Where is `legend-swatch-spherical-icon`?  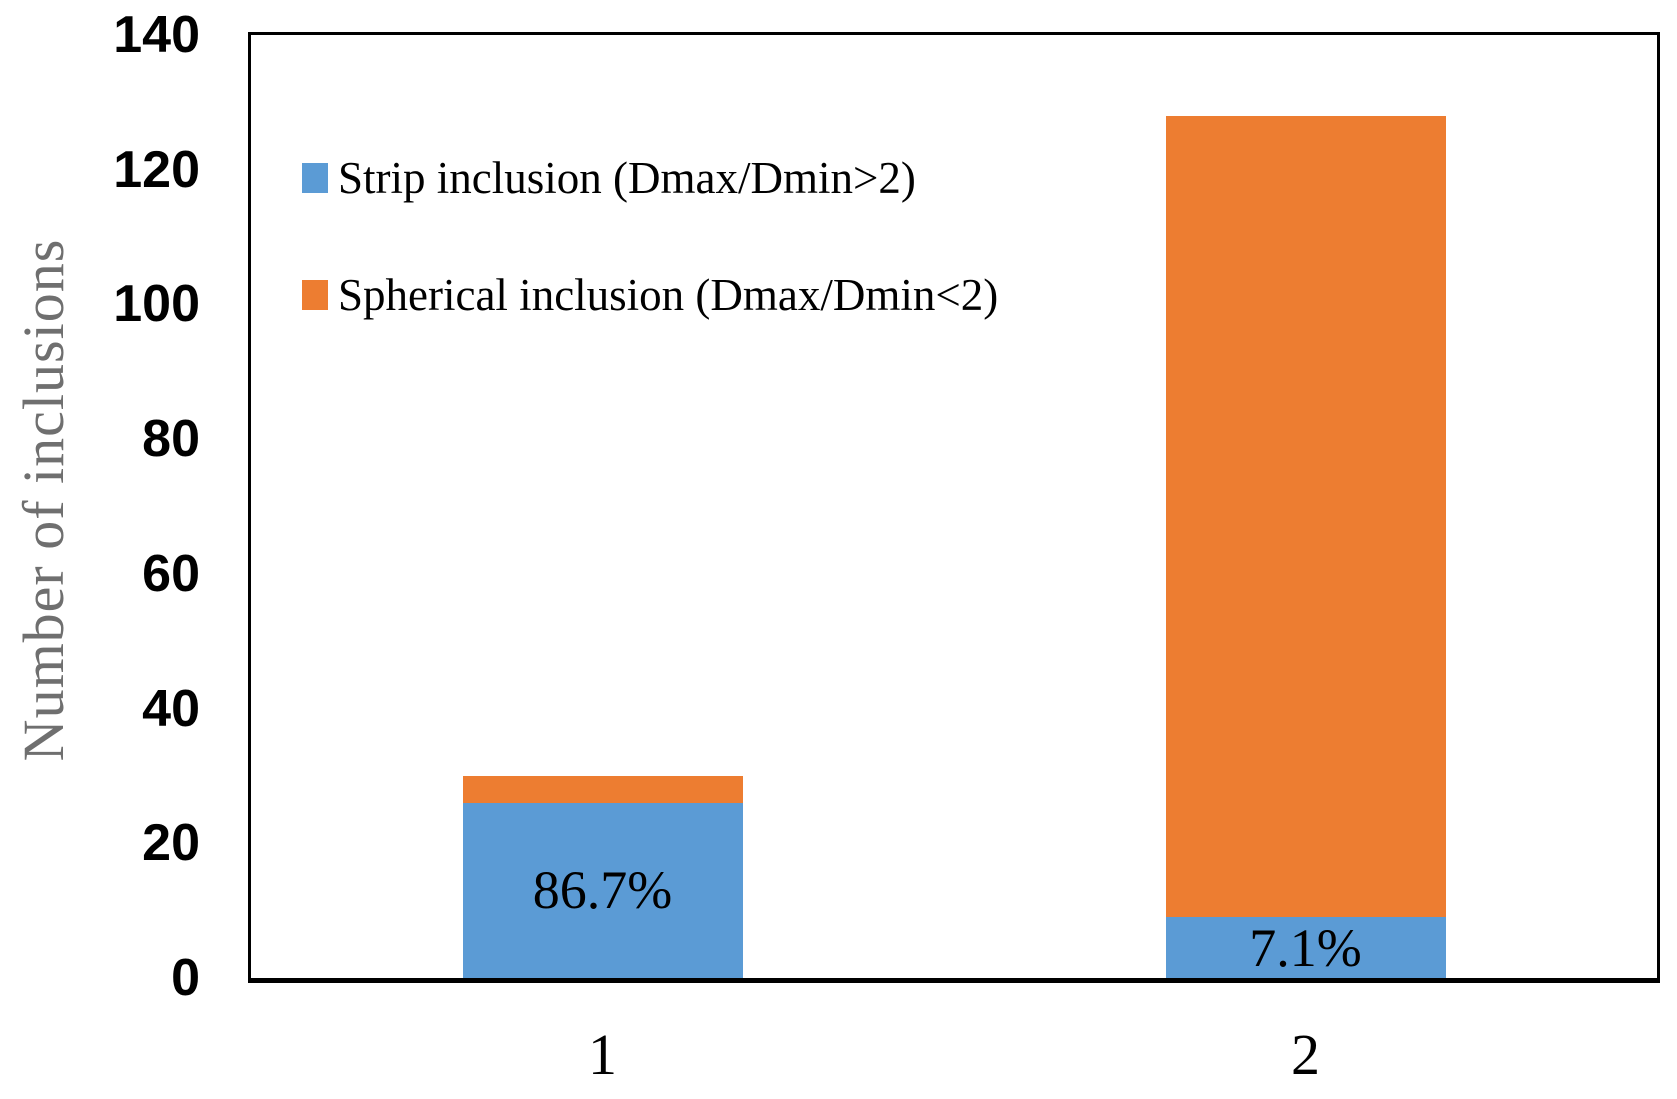
legend-swatch-spherical-icon is located at coordinates (315, 295).